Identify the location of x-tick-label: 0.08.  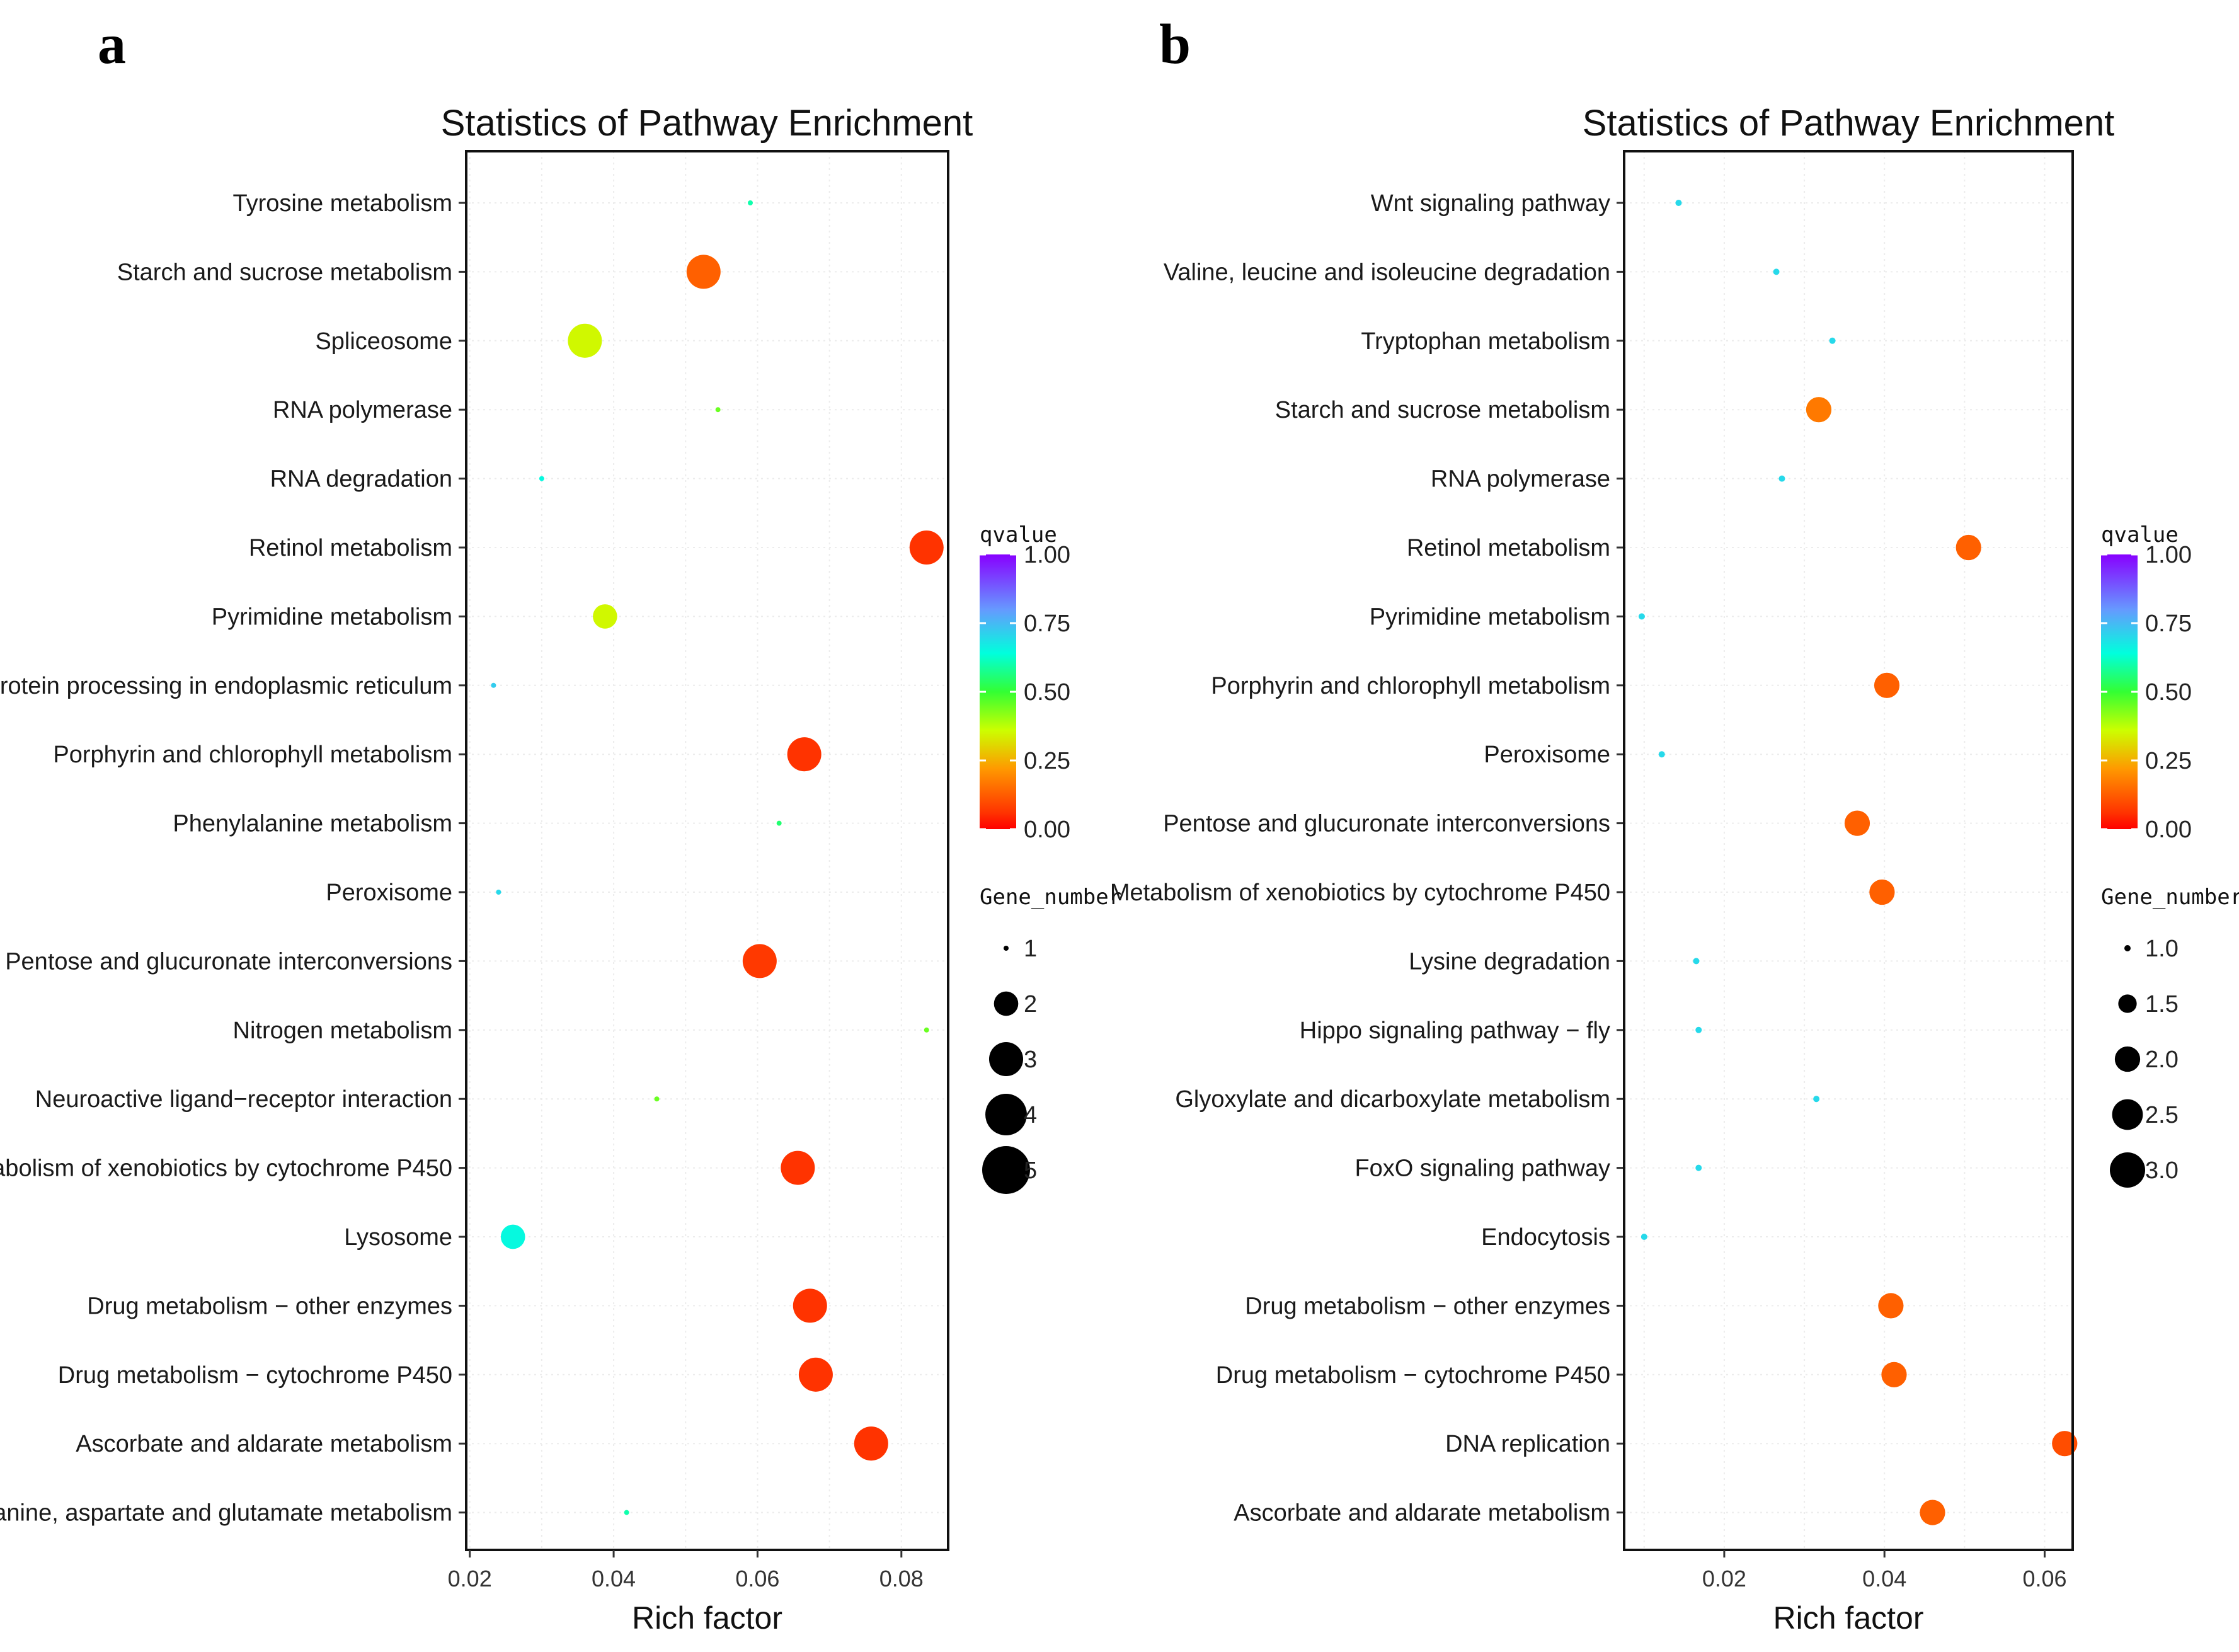
(901, 1579).